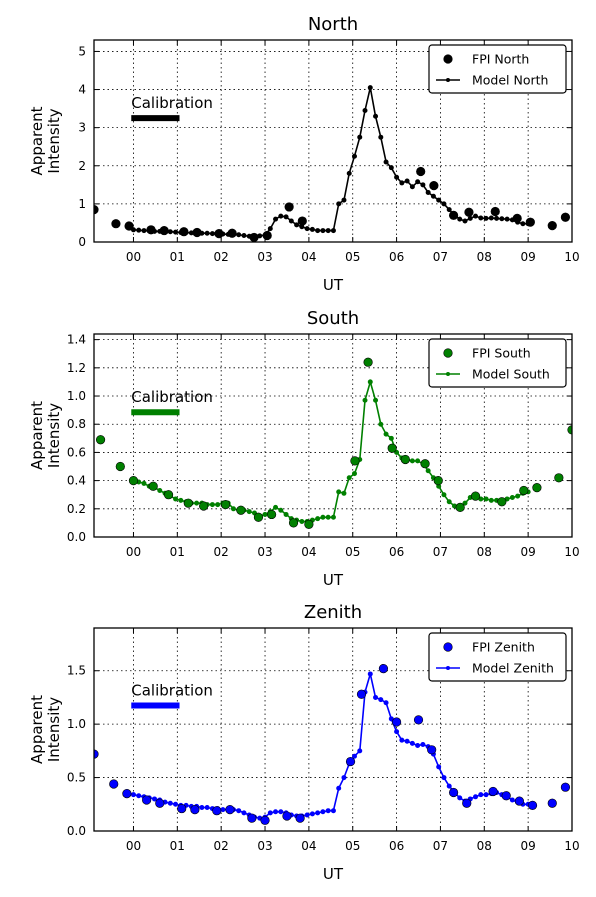  Describe the element at coordinates (76, 340) in the screenshot. I see `y-tick-label: 1.4` at that location.